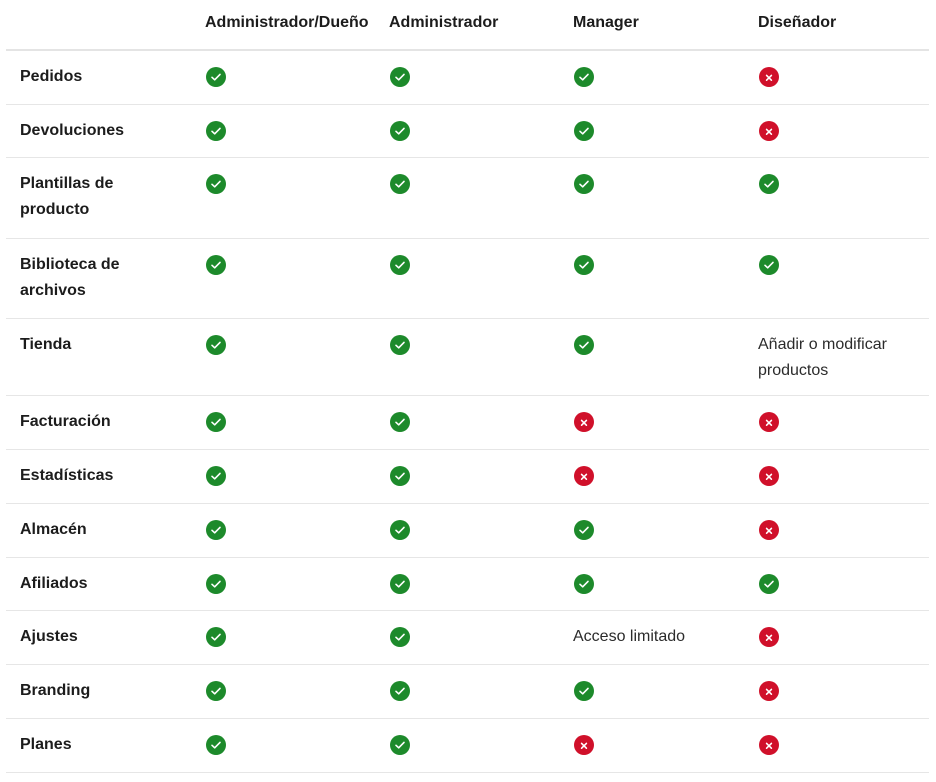 The width and height of the screenshot is (936, 782). I want to click on table-row: Biblioteca de archivos, so click(467, 279).